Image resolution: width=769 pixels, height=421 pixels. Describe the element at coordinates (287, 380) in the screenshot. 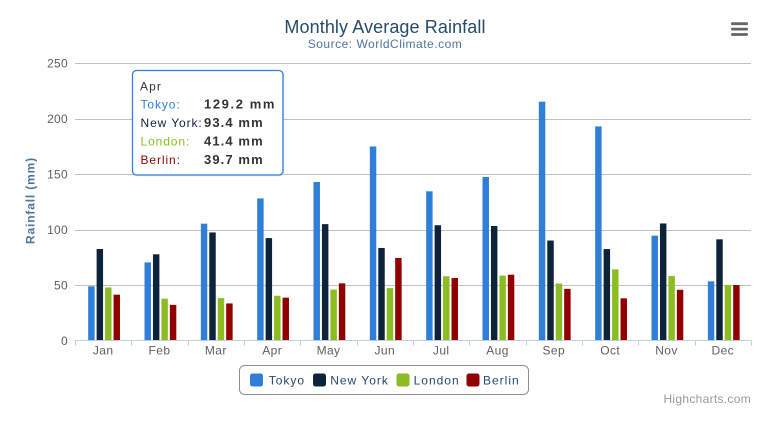

I see `svg-text: Tokyo` at that location.